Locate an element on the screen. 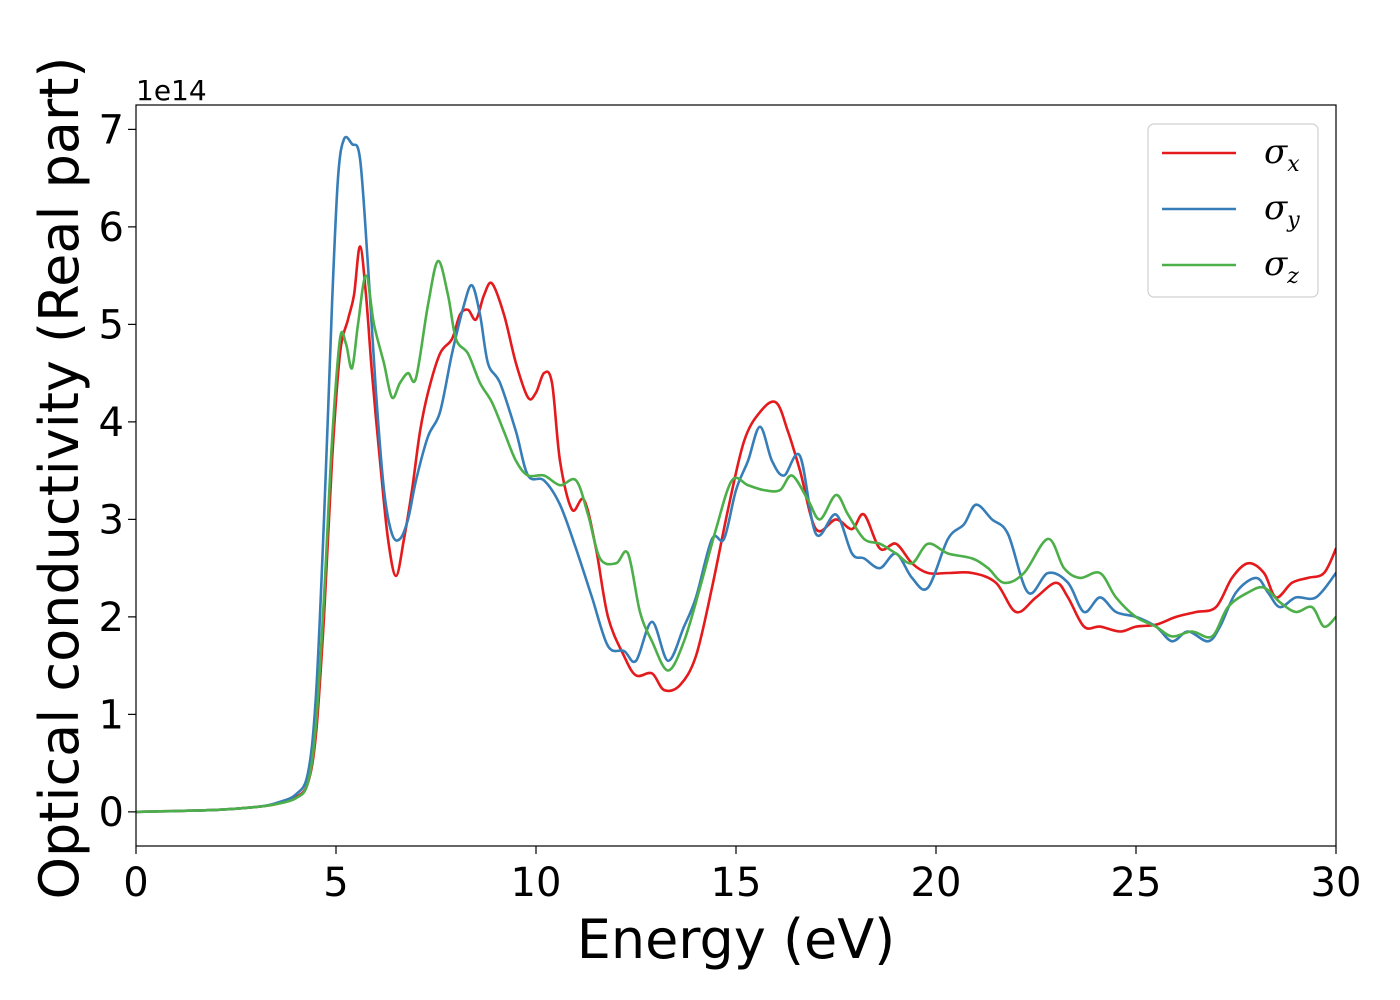 The width and height of the screenshot is (1400, 1000). x-tick-label: 30 is located at coordinates (1336, 883).